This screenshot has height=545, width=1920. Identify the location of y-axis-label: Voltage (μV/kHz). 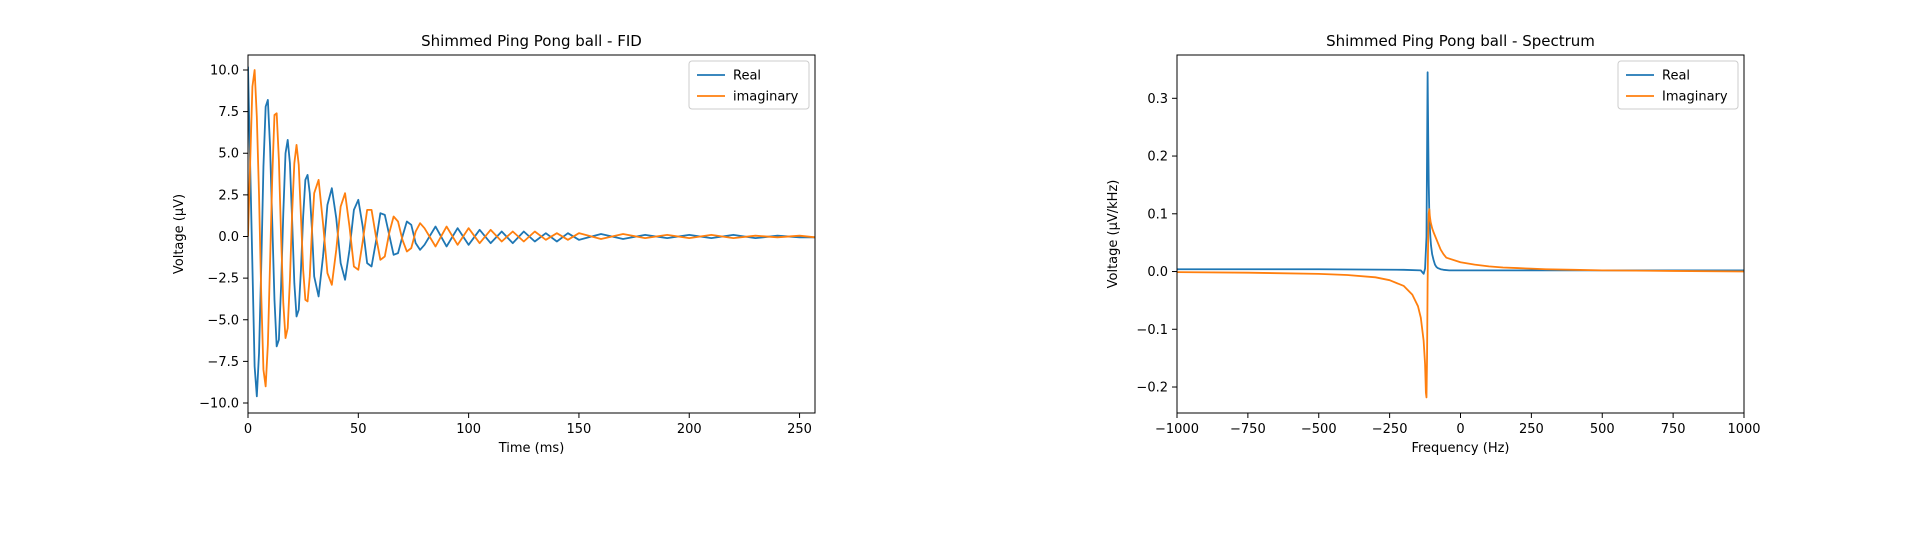
(1113, 234).